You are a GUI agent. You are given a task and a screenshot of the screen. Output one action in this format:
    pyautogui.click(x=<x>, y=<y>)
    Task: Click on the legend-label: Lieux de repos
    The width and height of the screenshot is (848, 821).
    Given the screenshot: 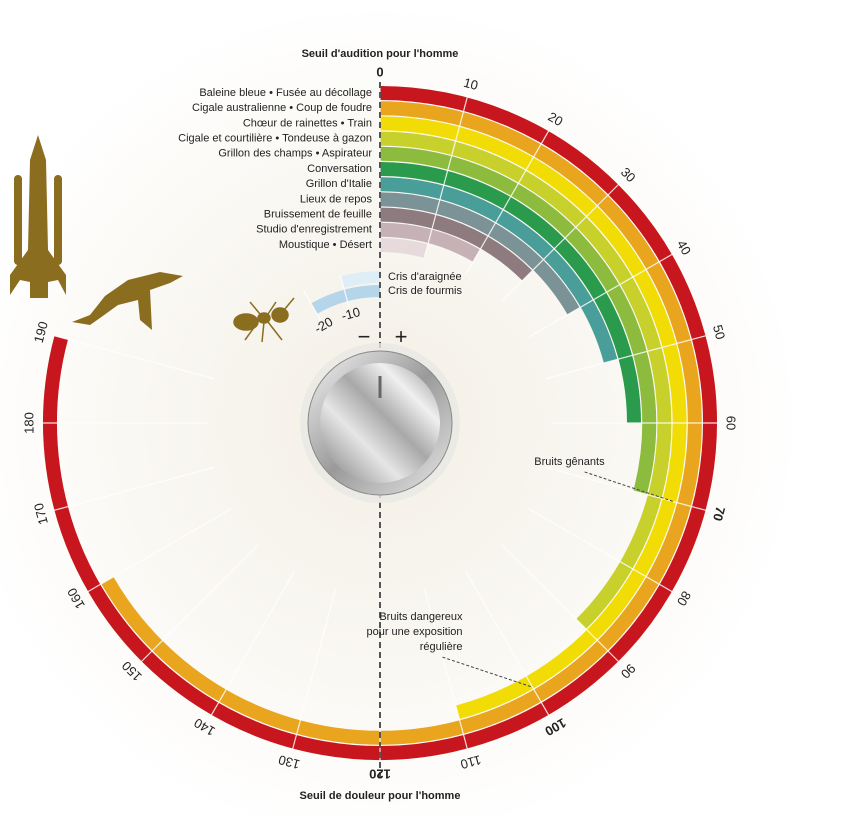 What is the action you would take?
    pyautogui.click(x=336, y=199)
    